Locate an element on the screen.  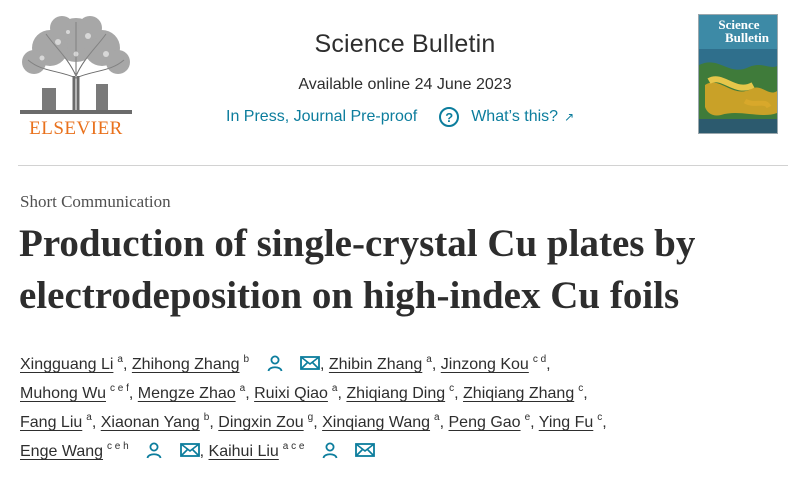
available-online-date: Available online 24 June 2023 is located at coordinates (405, 84).